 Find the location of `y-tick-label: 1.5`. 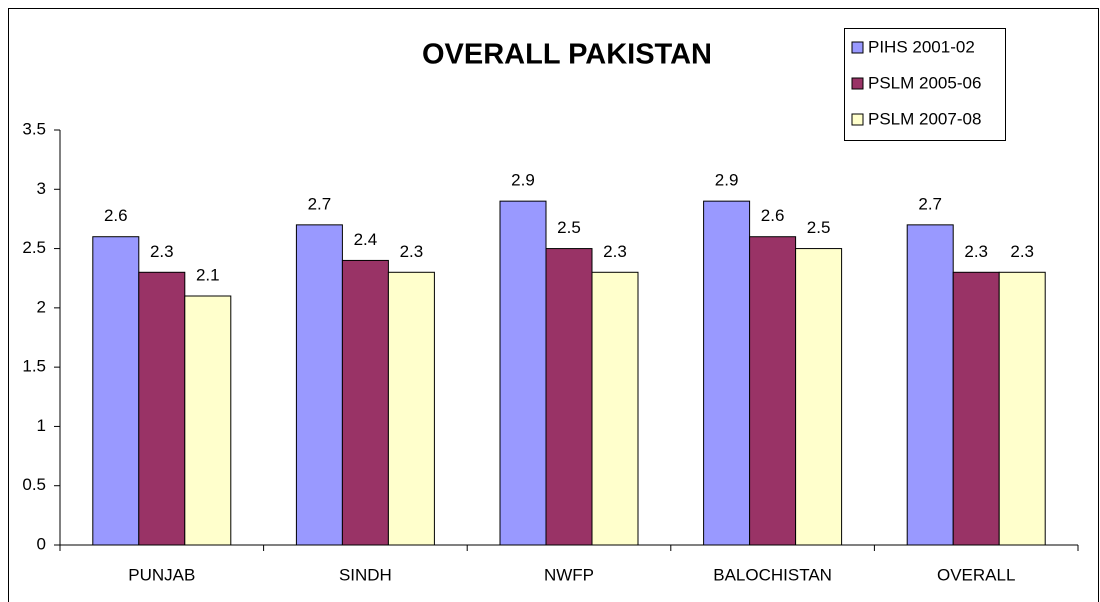

y-tick-label: 1.5 is located at coordinates (34, 366).